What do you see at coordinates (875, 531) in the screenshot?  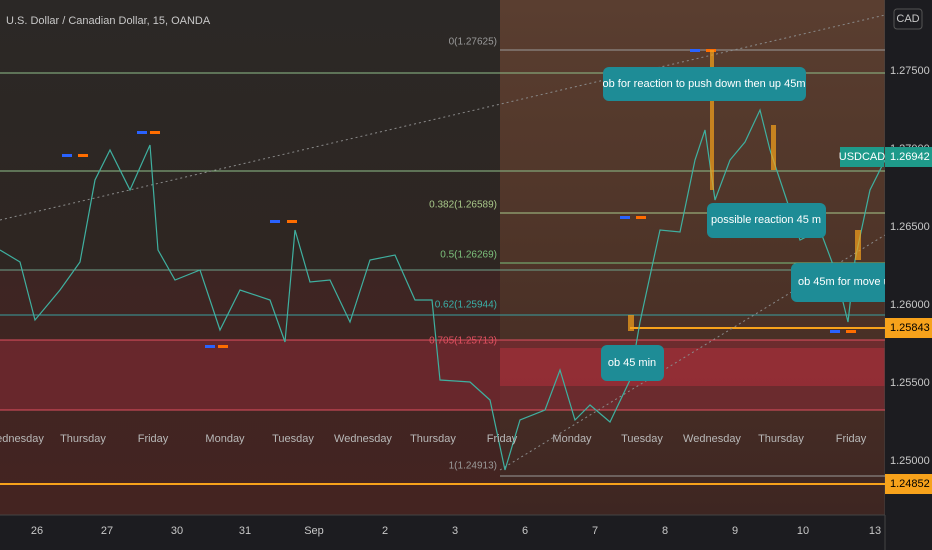 I see `date-label: 13` at bounding box center [875, 531].